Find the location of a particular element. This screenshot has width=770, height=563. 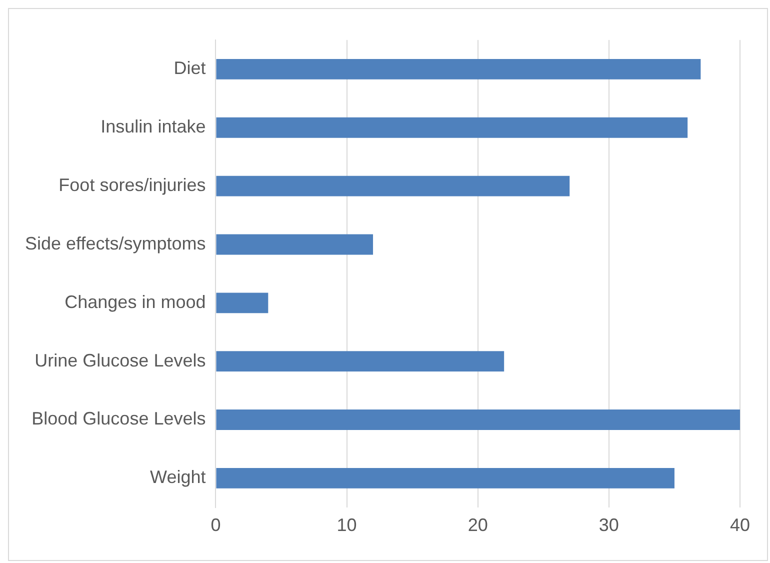

y-tick-label: Diet is located at coordinates (190, 68).